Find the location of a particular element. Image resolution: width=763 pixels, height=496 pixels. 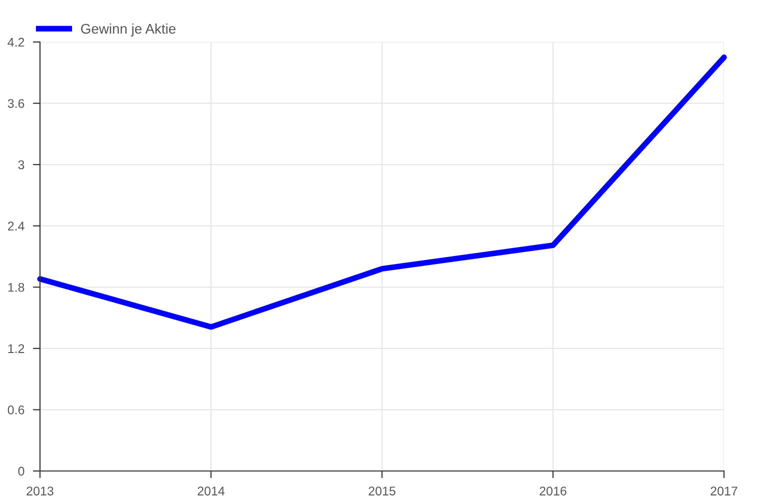

y-tick-label: 1.8 is located at coordinates (16, 287).